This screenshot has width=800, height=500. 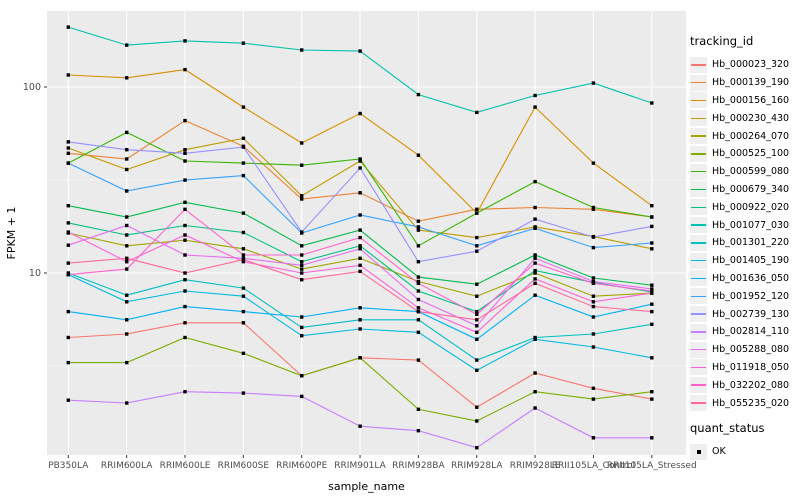 What do you see at coordinates (745, 403) in the screenshot?
I see `legend-item-Hb_055235_020: Hb_055235_020` at bounding box center [745, 403].